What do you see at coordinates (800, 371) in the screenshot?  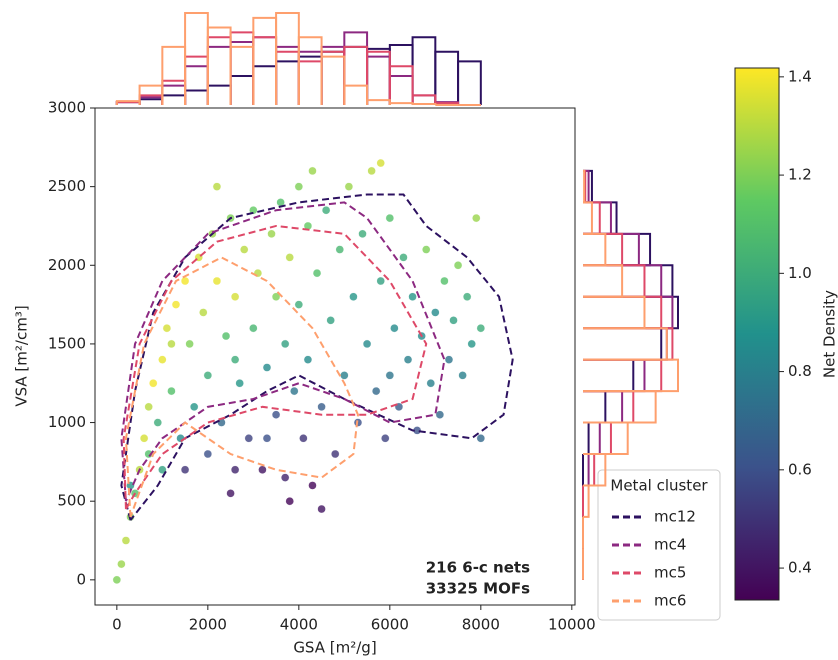 I see `colorbar-tick-label: 0.8` at bounding box center [800, 371].